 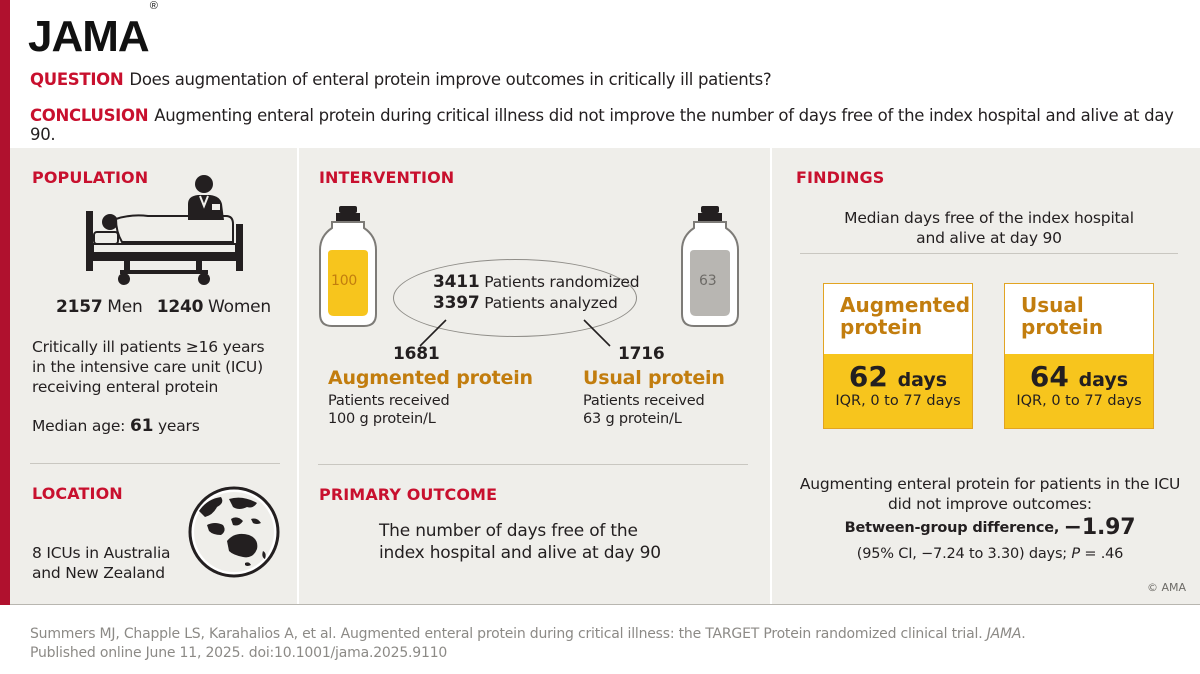 What do you see at coordinates (180, 307) in the screenshot?
I see `women-count: 1240` at bounding box center [180, 307].